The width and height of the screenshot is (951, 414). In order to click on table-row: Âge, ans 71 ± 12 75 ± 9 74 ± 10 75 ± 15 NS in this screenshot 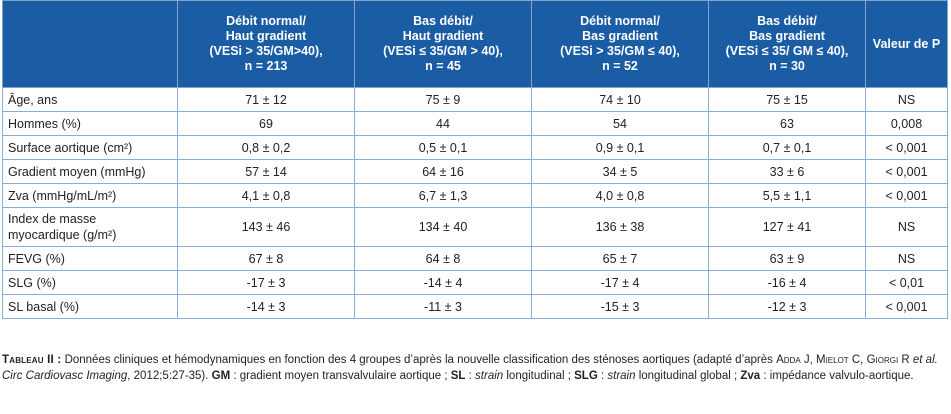, I will do `click(475, 99)`.